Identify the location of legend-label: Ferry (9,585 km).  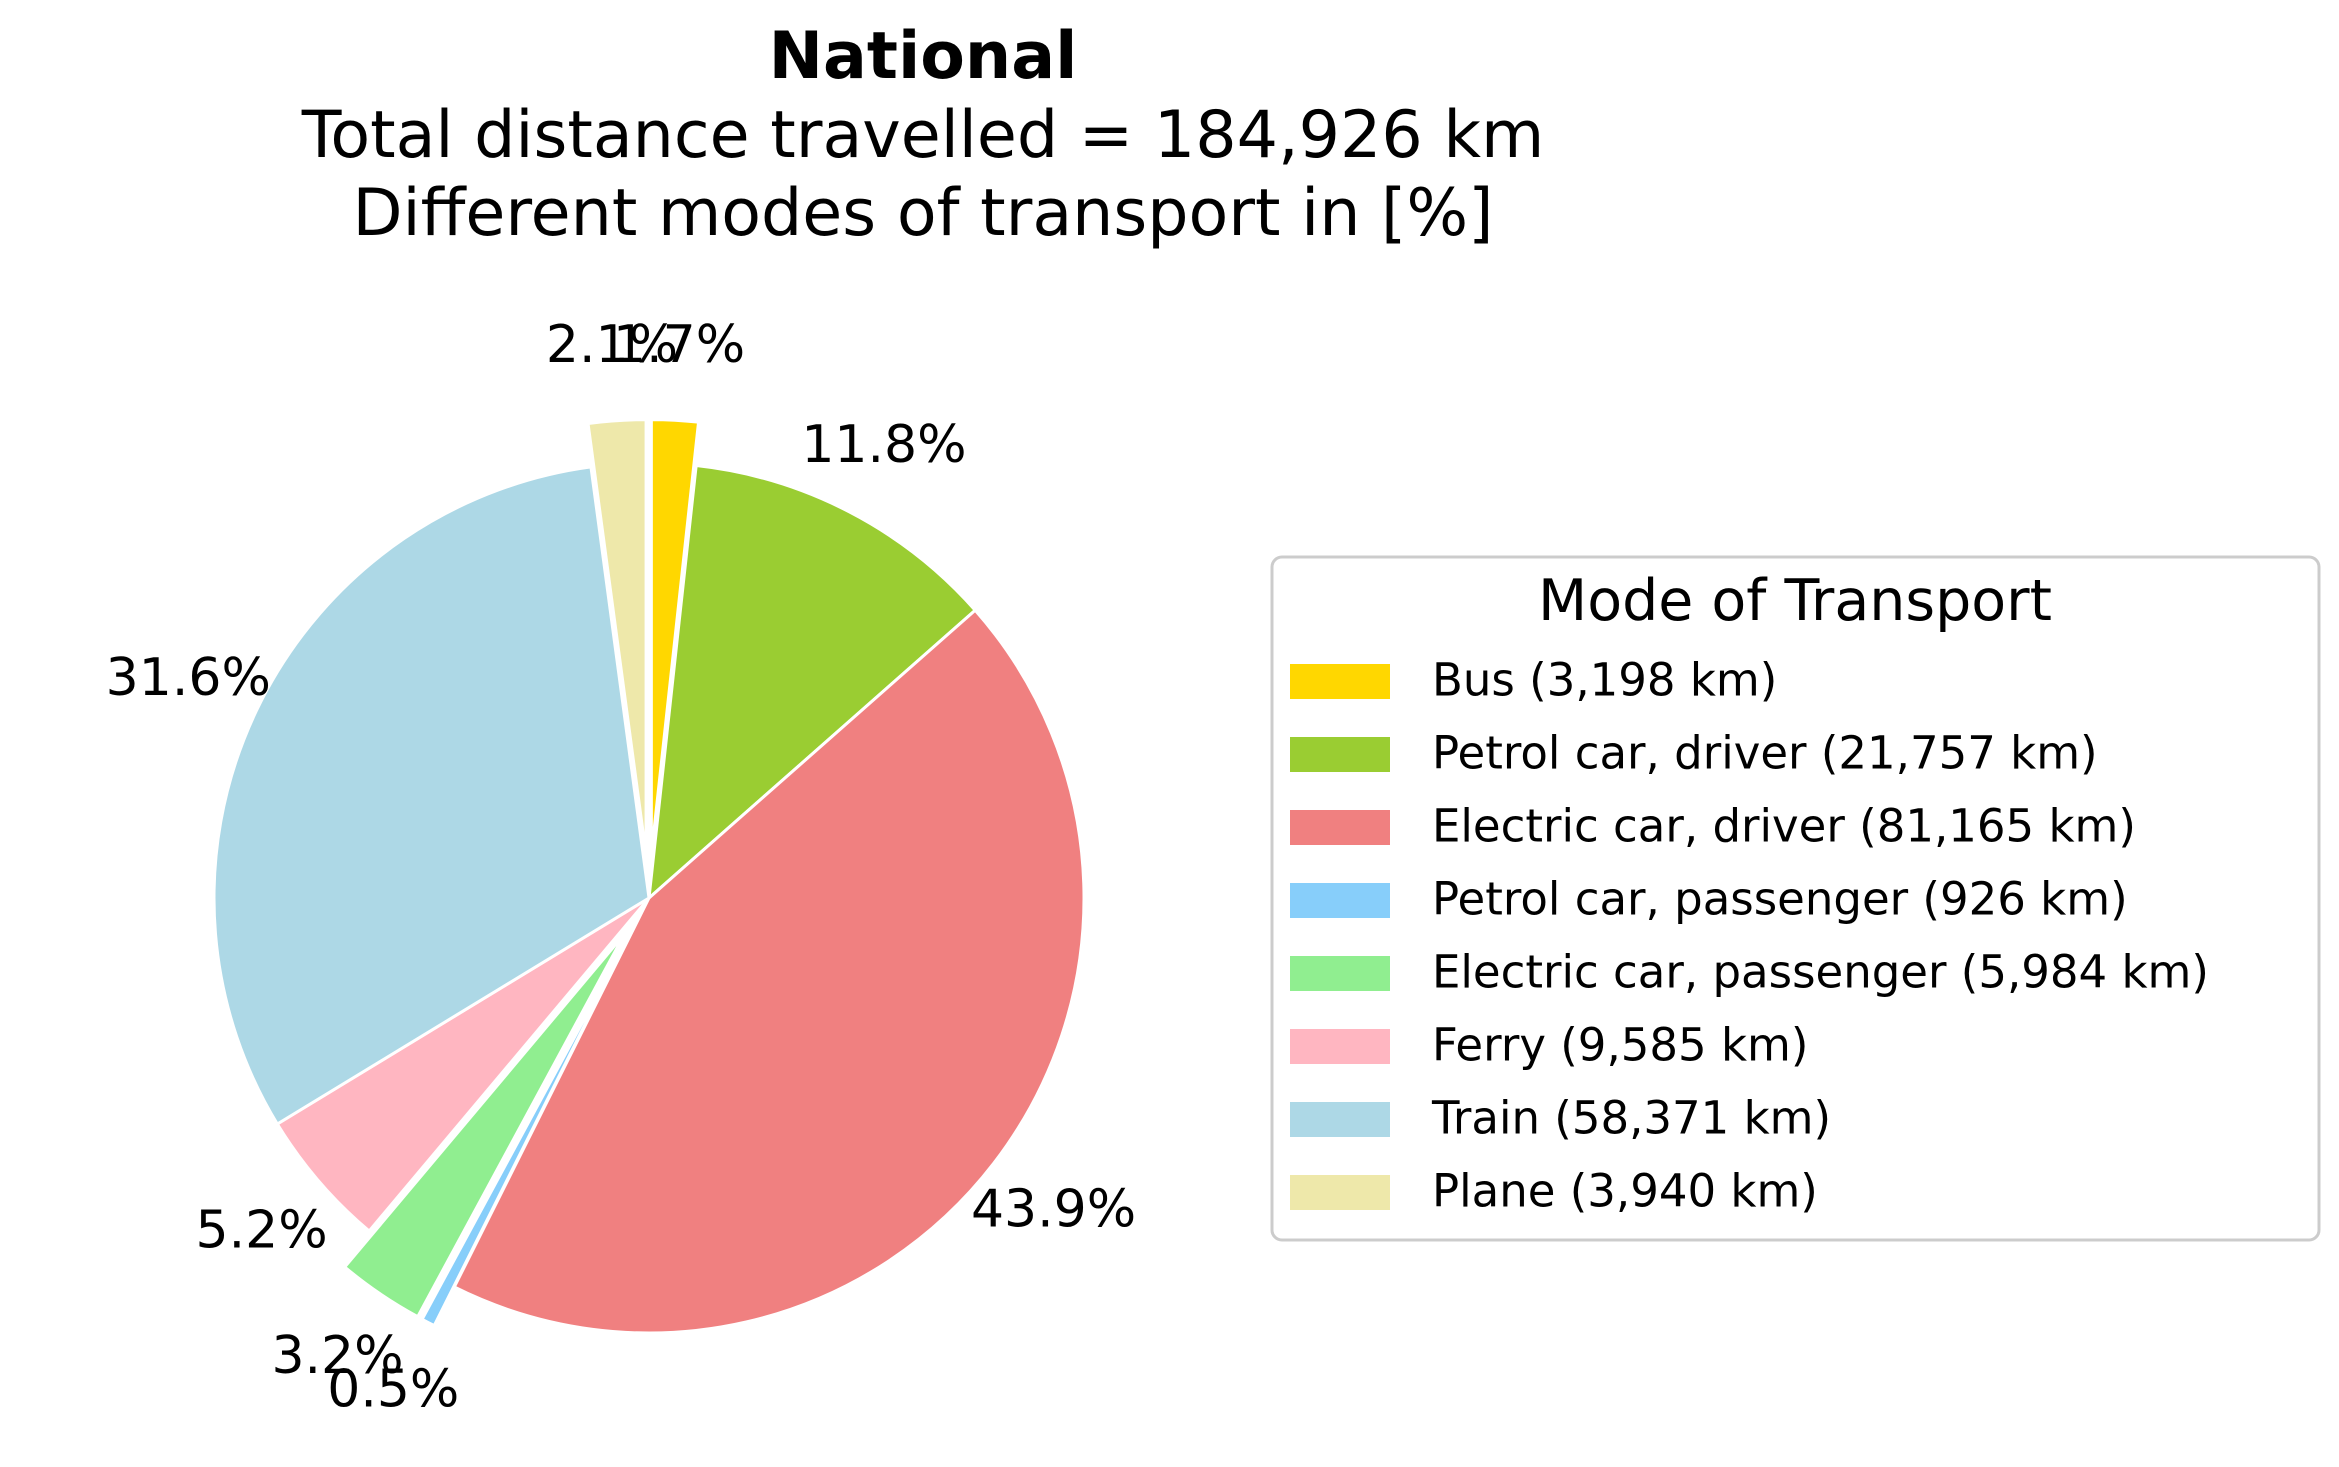
(1620, 1045).